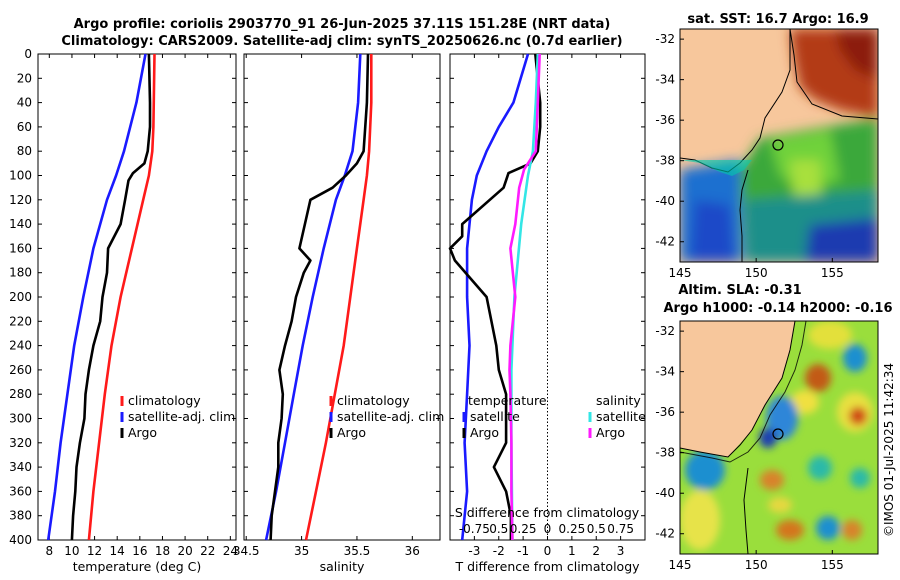 This screenshot has height=580, width=900. I want to click on x-tick-label: 22, so click(207, 551).